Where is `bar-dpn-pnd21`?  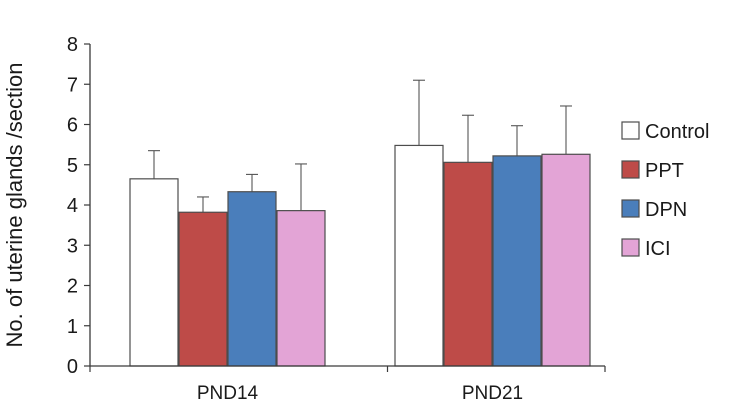
bar-dpn-pnd21 is located at coordinates (517, 261).